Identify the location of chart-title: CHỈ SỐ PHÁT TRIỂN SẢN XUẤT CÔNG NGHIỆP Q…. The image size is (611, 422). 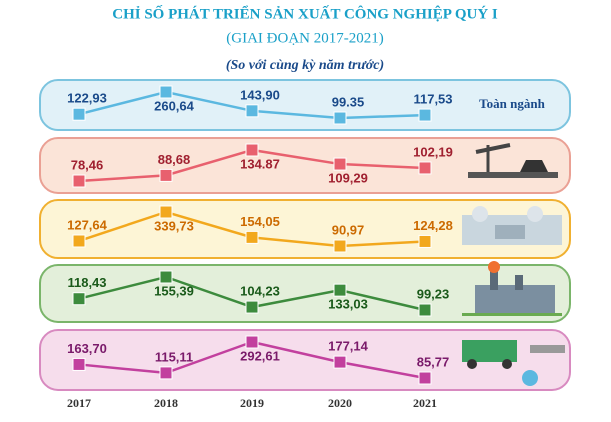
(305, 13).